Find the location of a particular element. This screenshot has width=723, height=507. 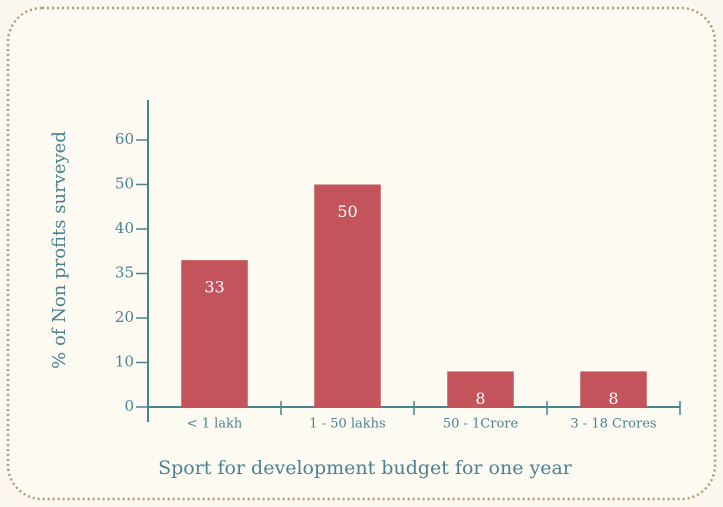

y-tick-label: 50 is located at coordinates (124, 184).